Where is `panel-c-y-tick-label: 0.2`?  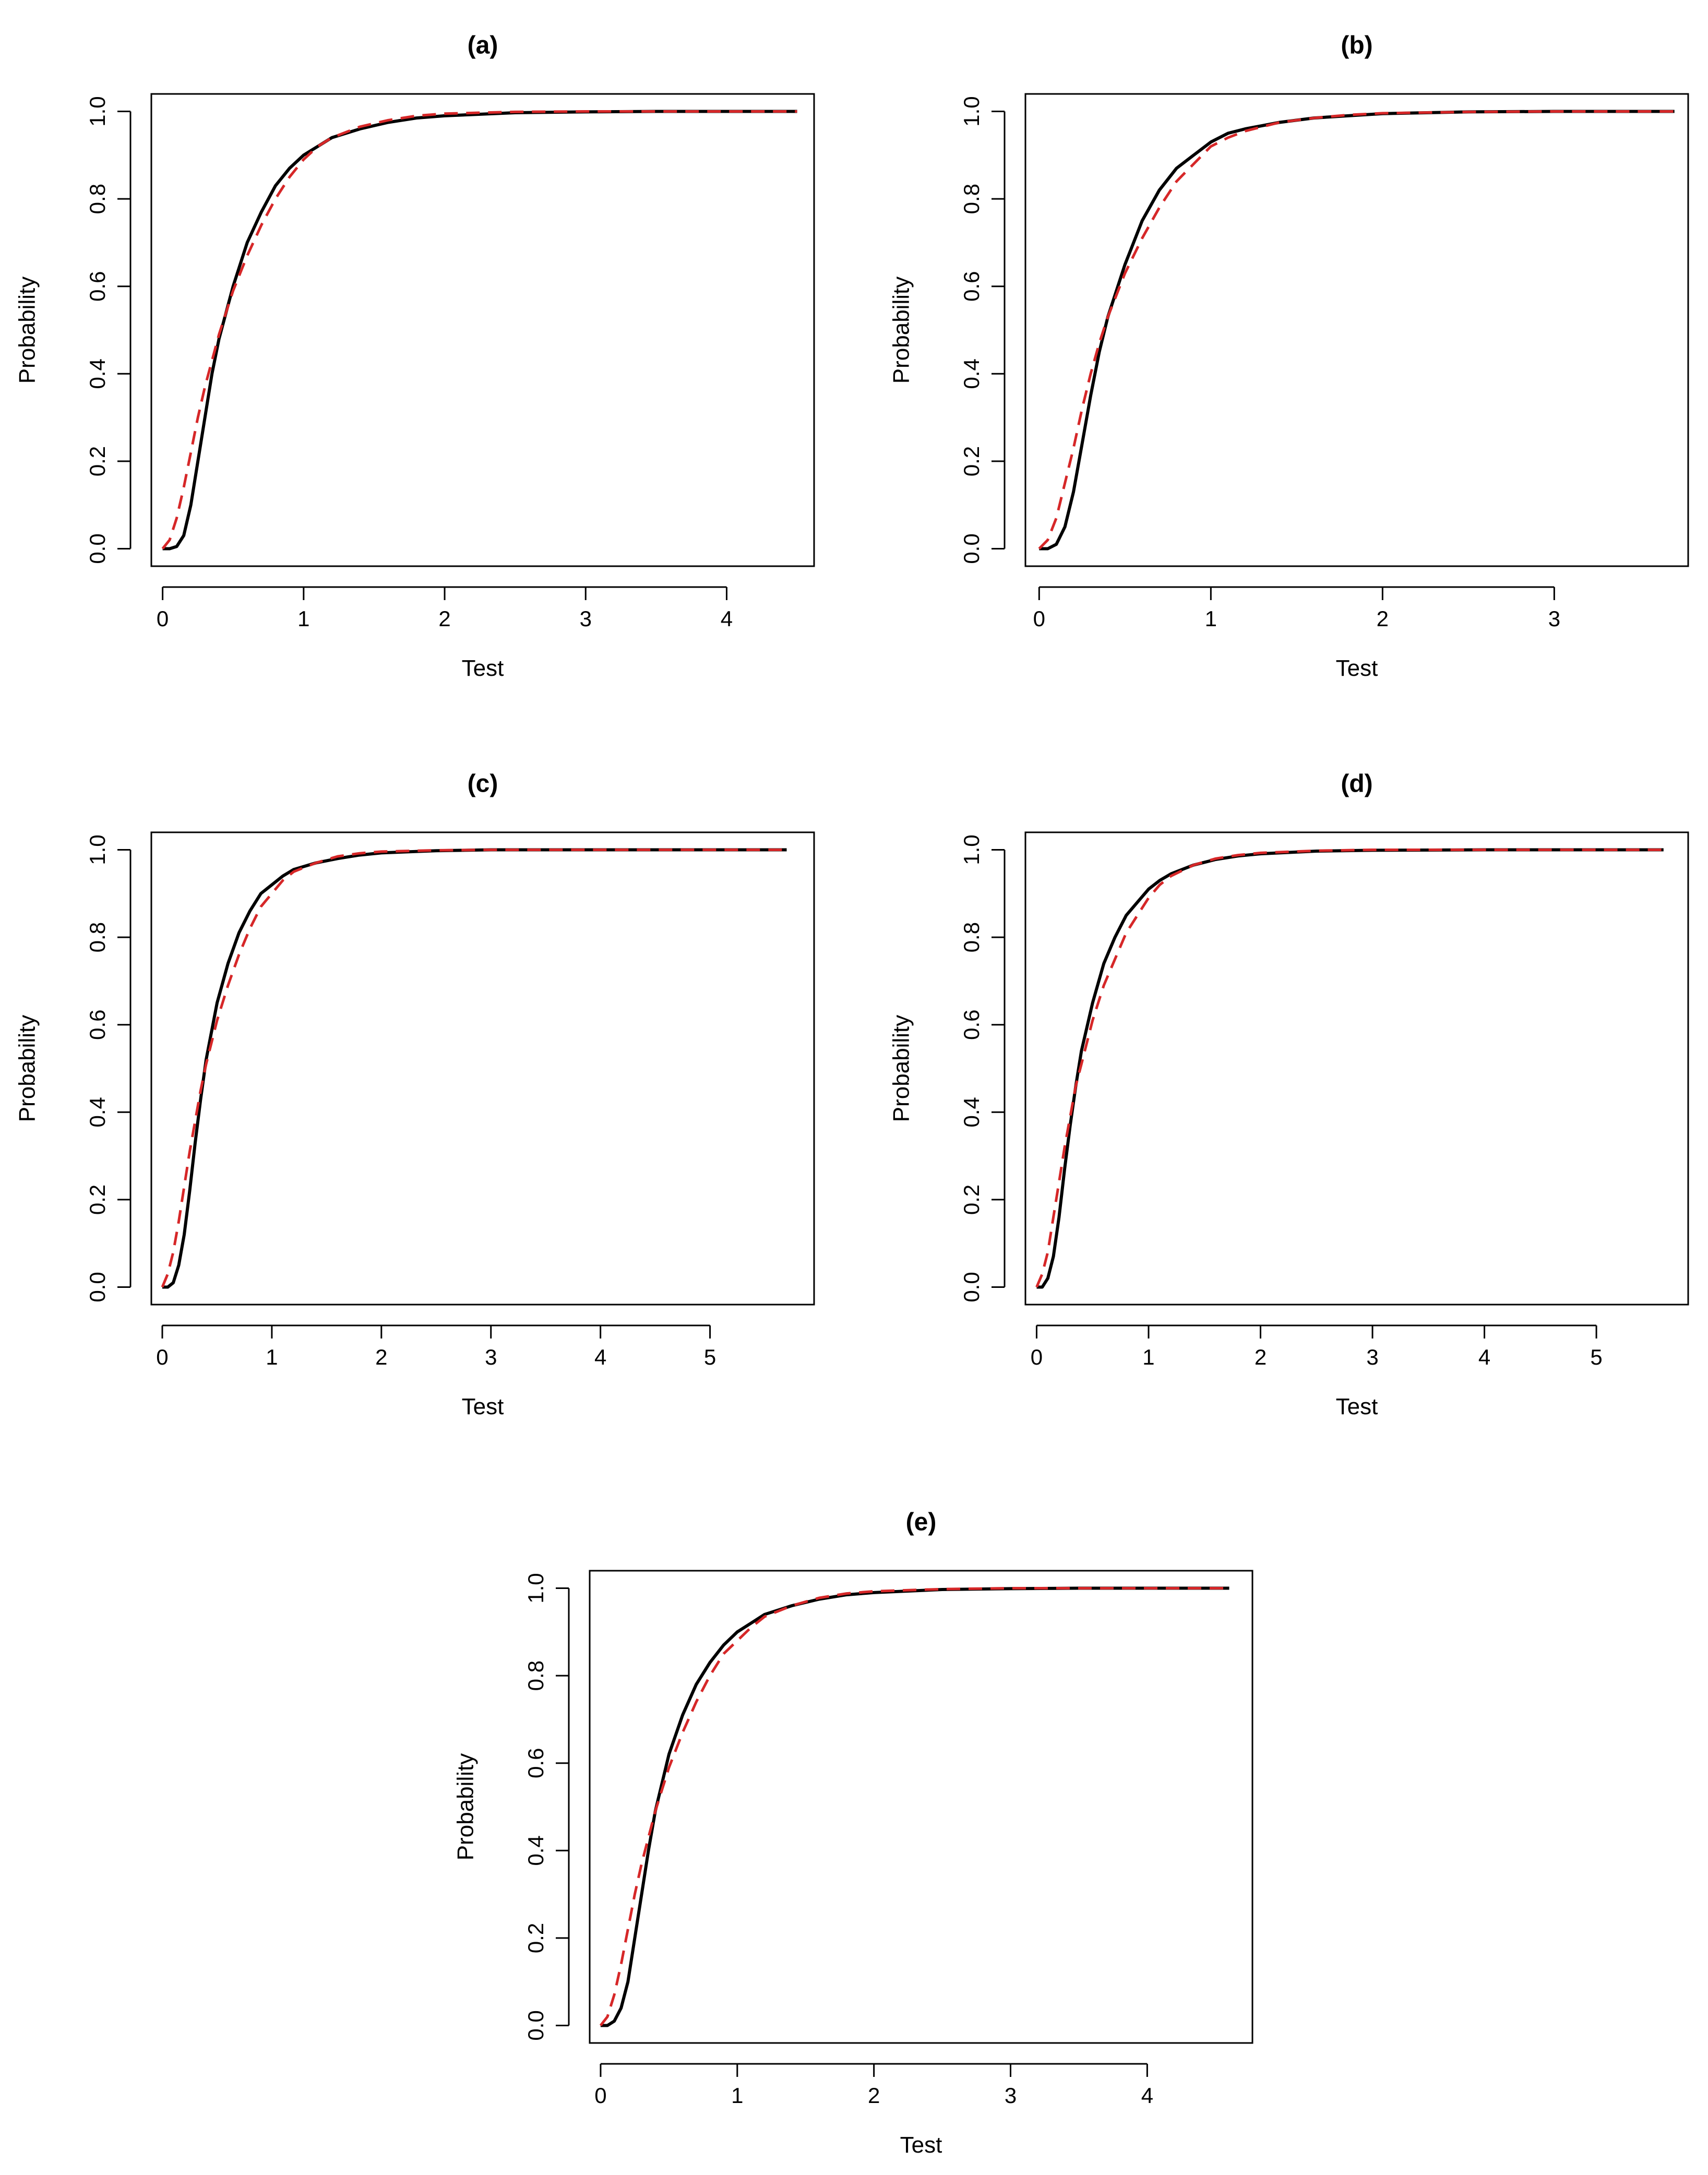
panel-c-y-tick-label: 0.2 is located at coordinates (97, 1200).